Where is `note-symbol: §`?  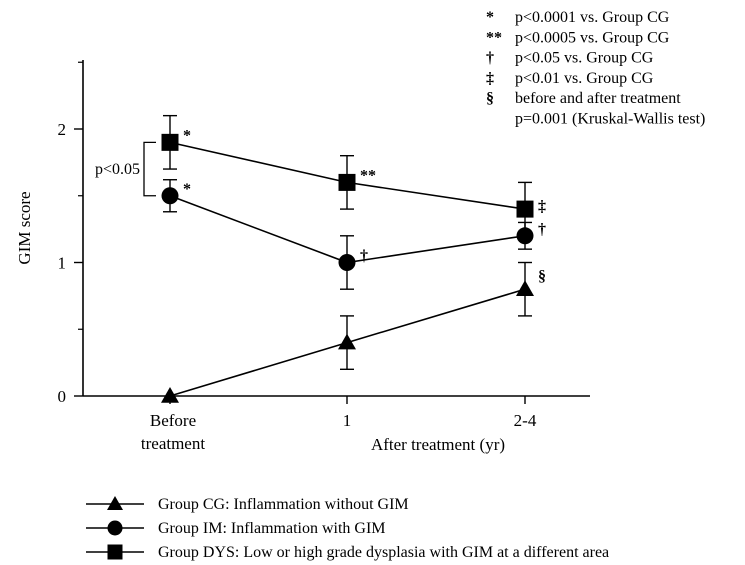 note-symbol: § is located at coordinates (490, 98).